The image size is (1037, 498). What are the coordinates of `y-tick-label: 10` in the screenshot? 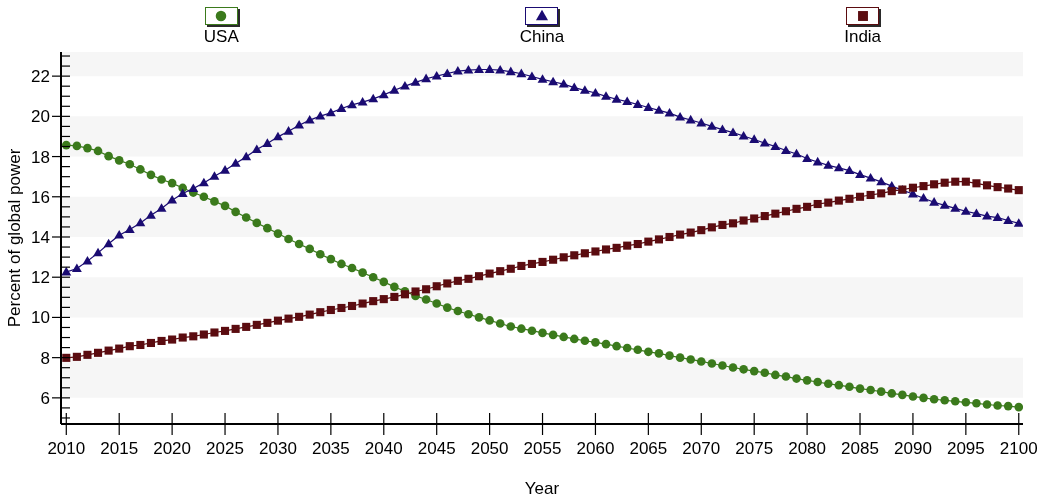 It's located at (40, 318).